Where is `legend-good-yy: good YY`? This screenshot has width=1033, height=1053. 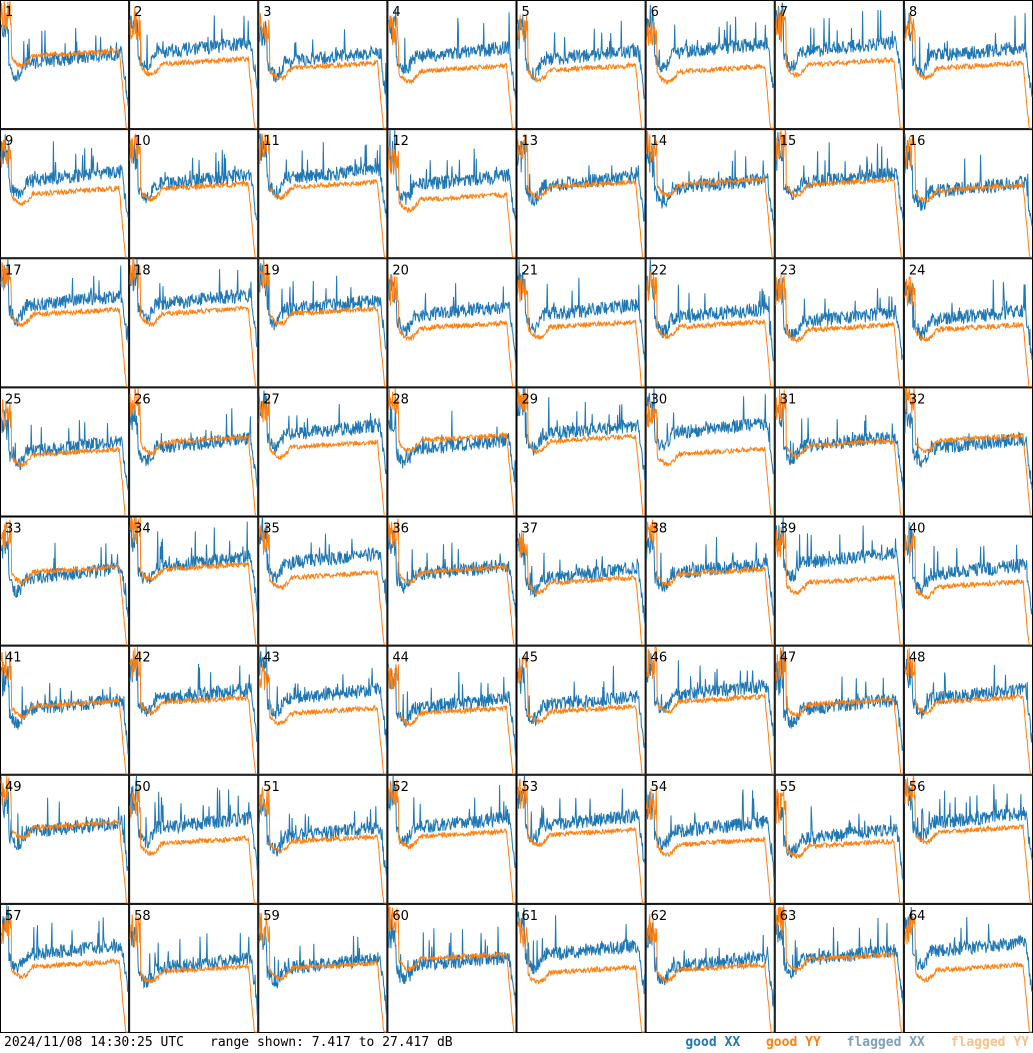
legend-good-yy: good YY is located at coordinates (793, 1042).